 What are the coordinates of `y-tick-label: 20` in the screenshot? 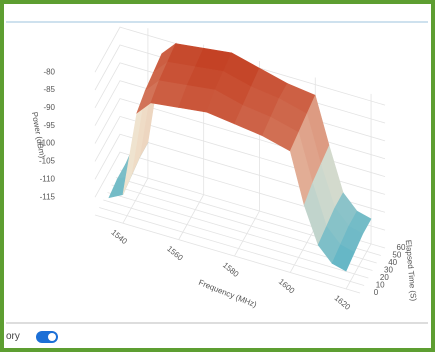 It's located at (384, 277).